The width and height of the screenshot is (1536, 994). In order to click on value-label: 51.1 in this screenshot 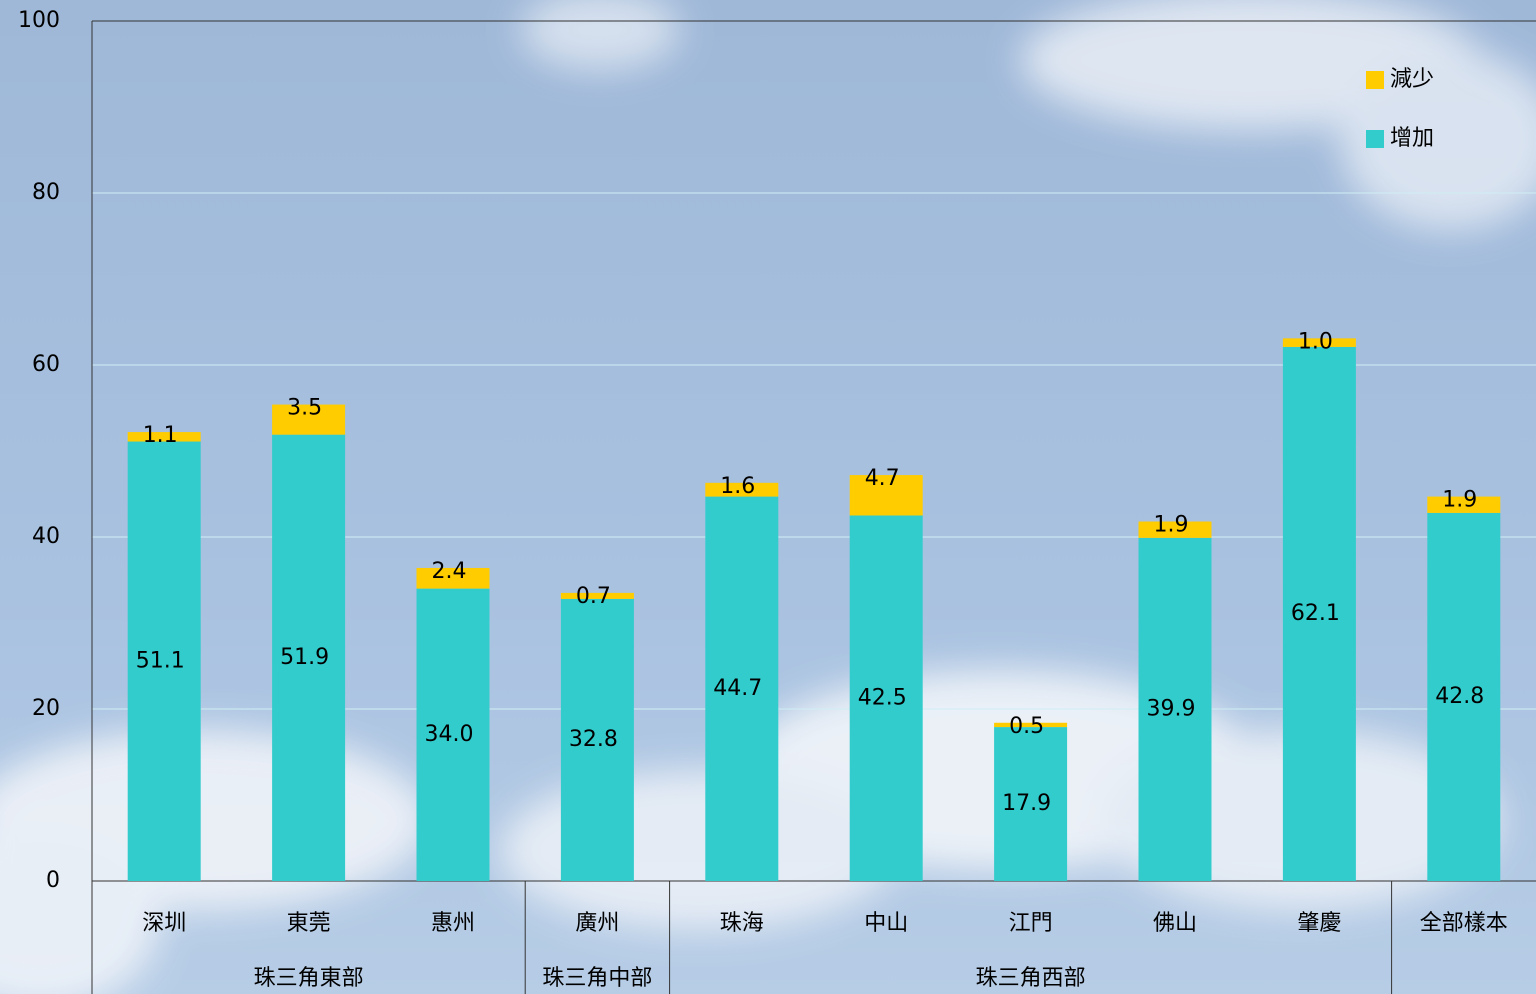, I will do `click(160, 660)`.